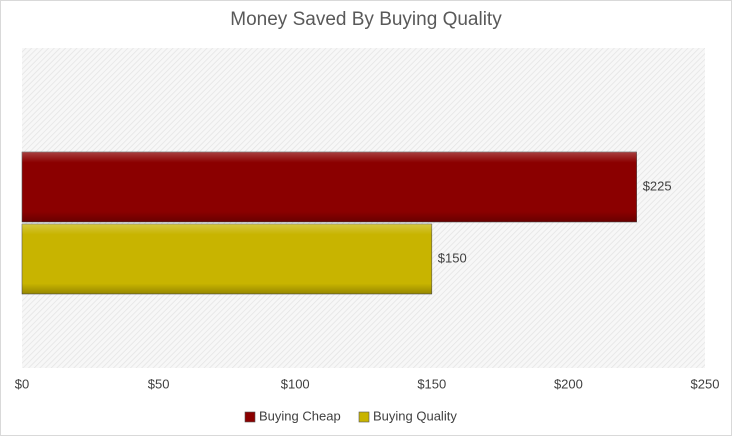  I want to click on x-tick-label: $50, so click(159, 383).